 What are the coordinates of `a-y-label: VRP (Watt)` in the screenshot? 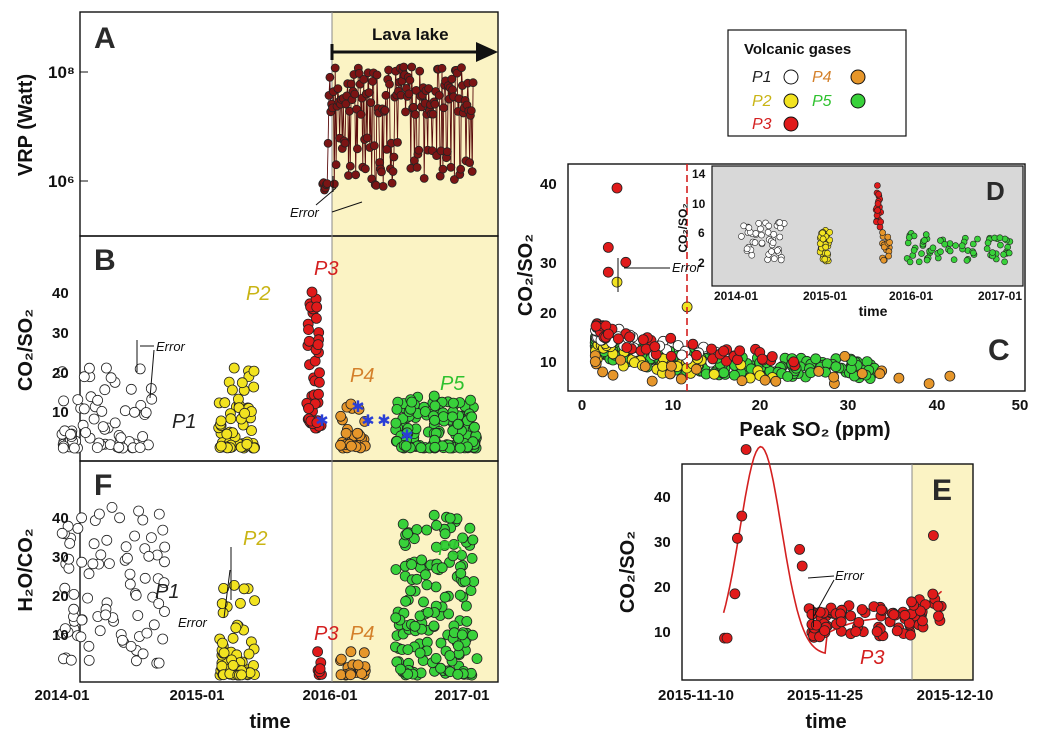 It's located at (26, 125).